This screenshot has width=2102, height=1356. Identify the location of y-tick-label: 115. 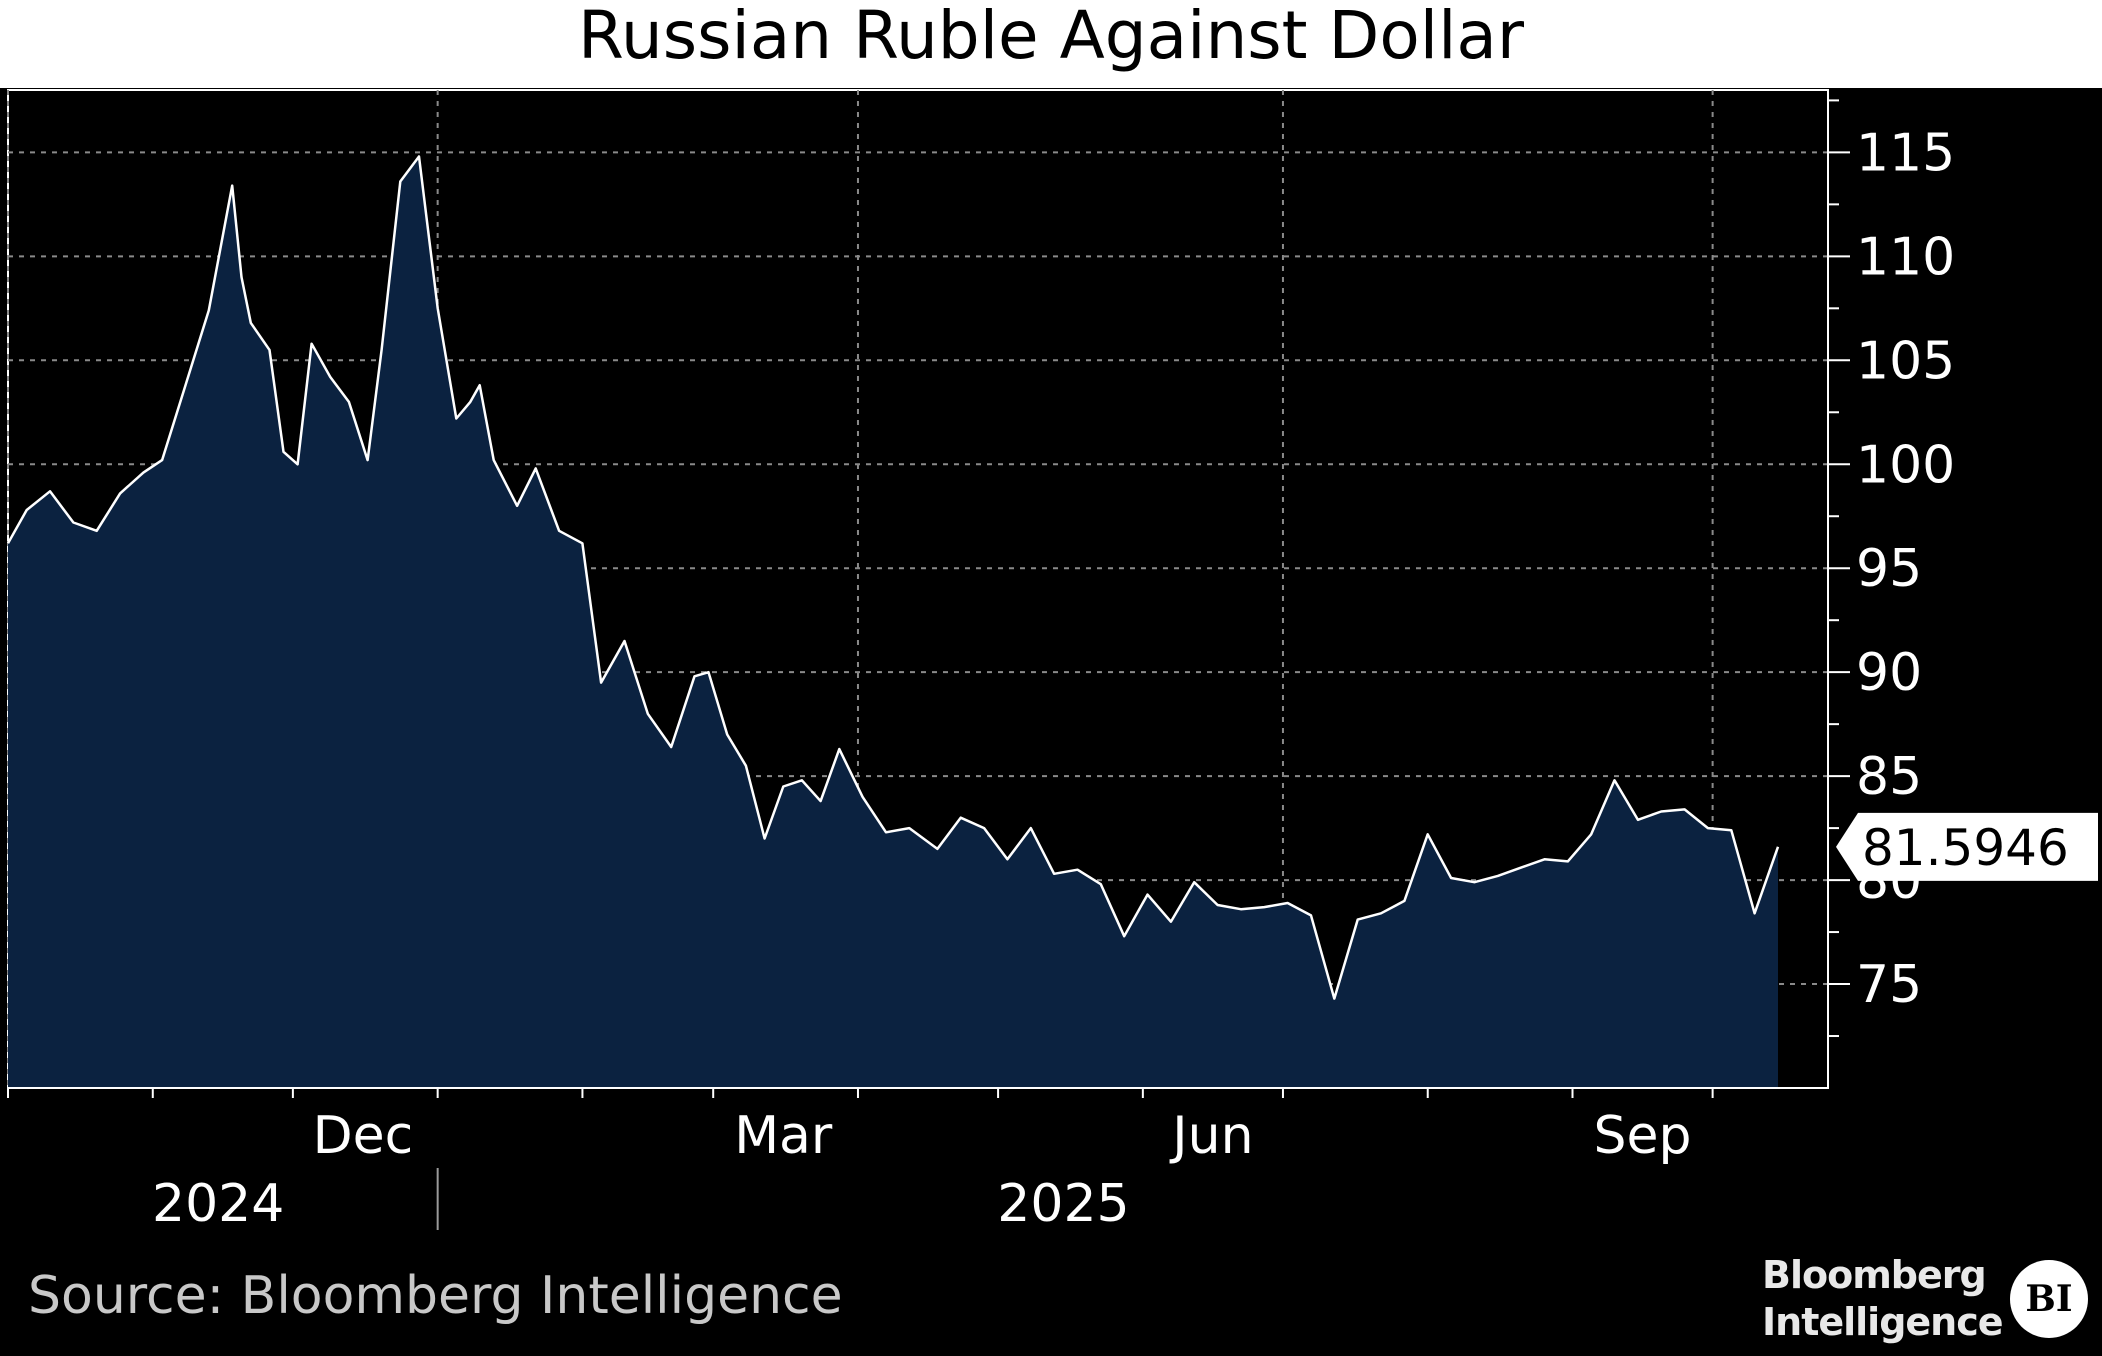
(1905, 153).